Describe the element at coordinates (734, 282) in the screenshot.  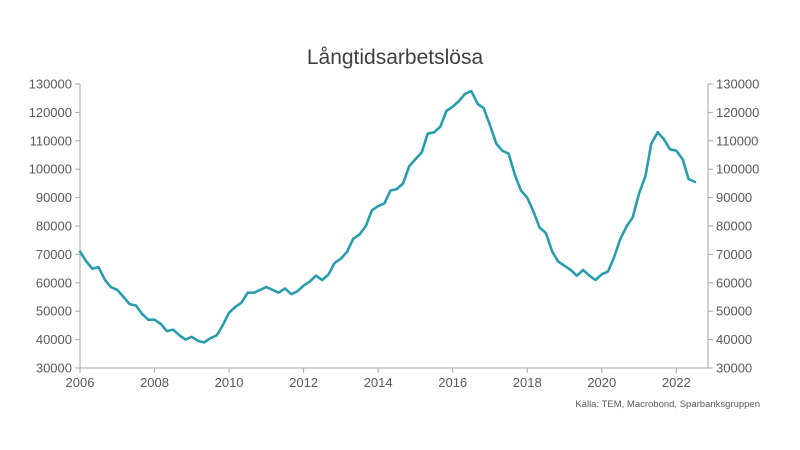
I see `y-tick-label-right: 60000` at that location.